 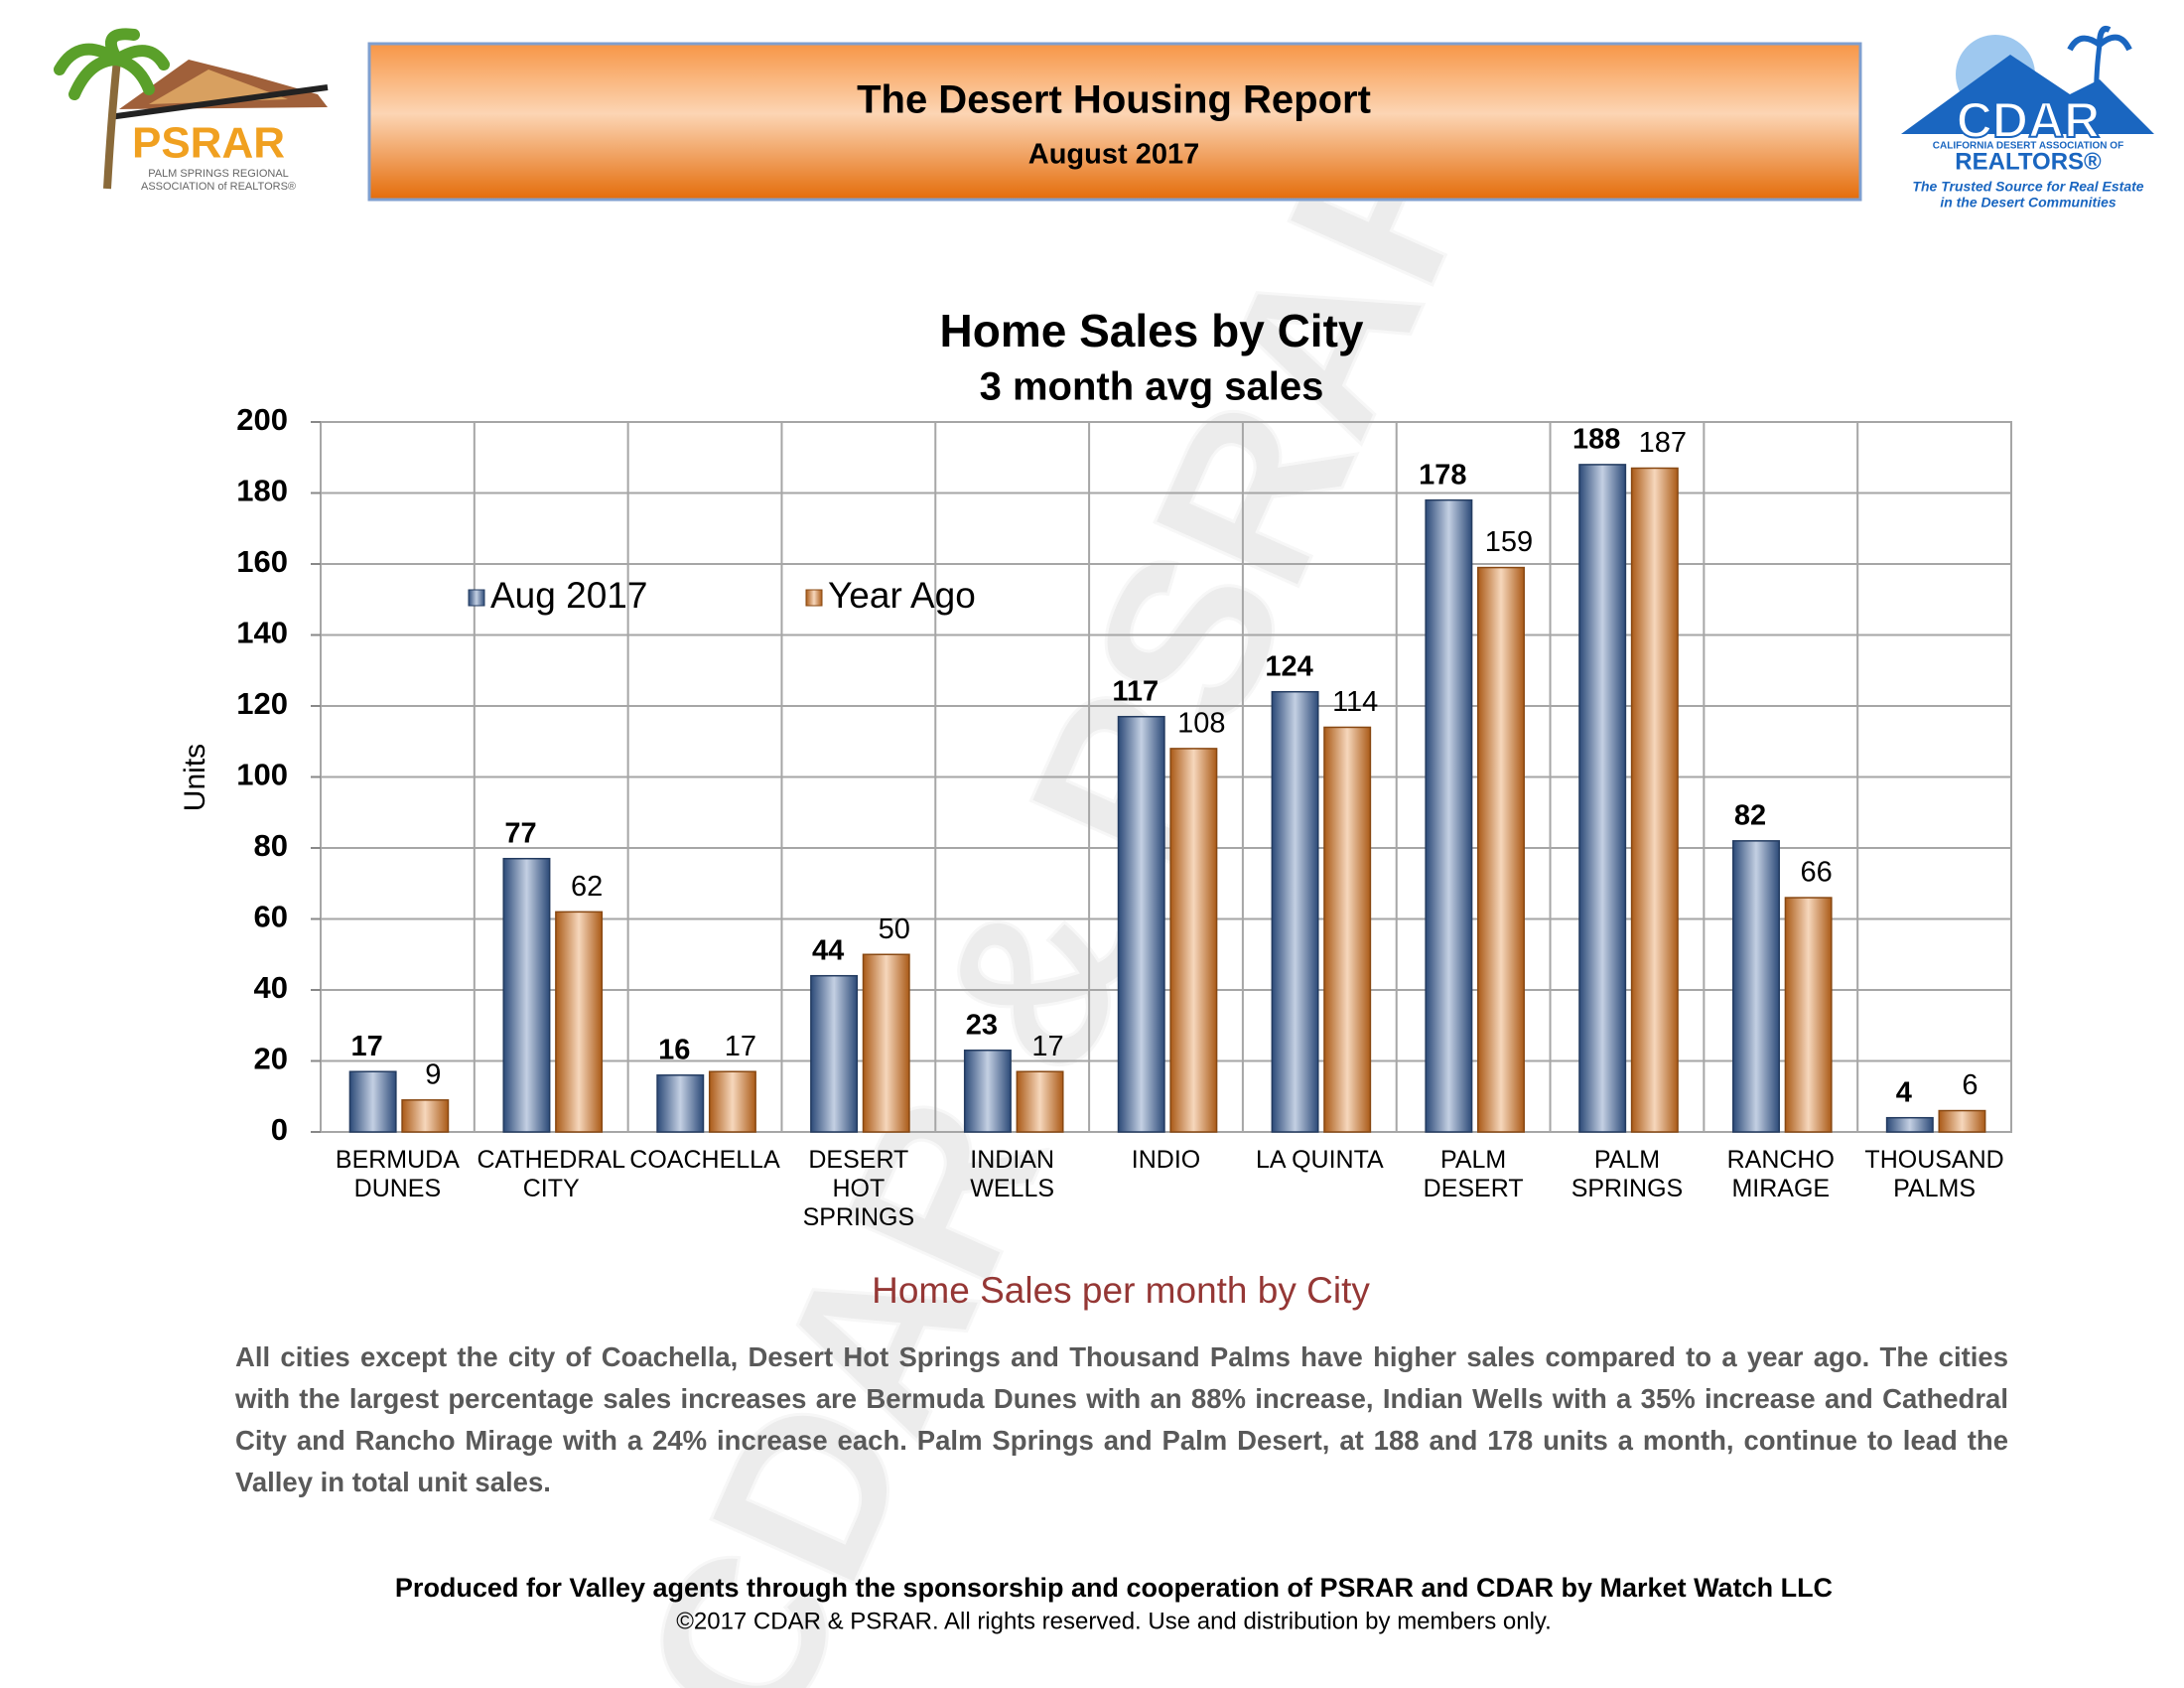 What do you see at coordinates (279, 1129) in the screenshot?
I see `y-tick-label: 0` at bounding box center [279, 1129].